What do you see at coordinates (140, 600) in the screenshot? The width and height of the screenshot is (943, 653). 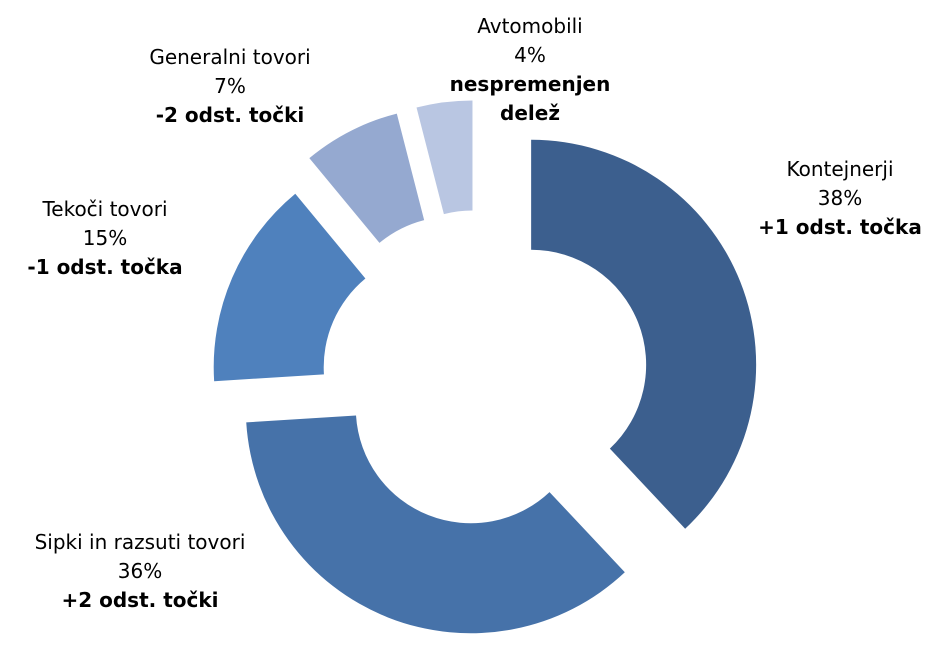 I see `change-label: +2 odst. točki` at bounding box center [140, 600].